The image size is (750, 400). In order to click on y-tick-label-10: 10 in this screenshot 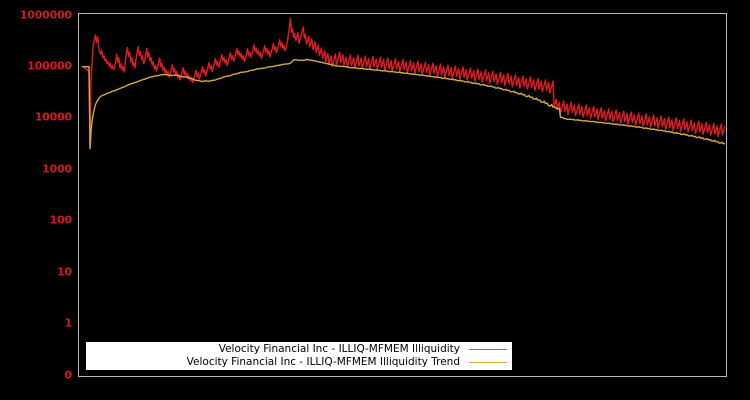, I will do `click(64, 272)`.